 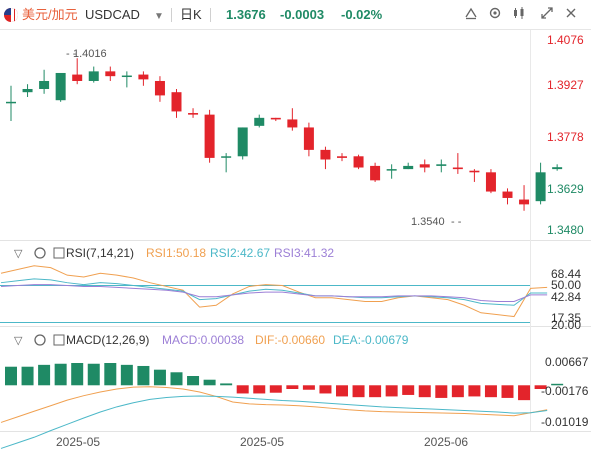 I want to click on rsi3-line, so click(x=274, y=293).